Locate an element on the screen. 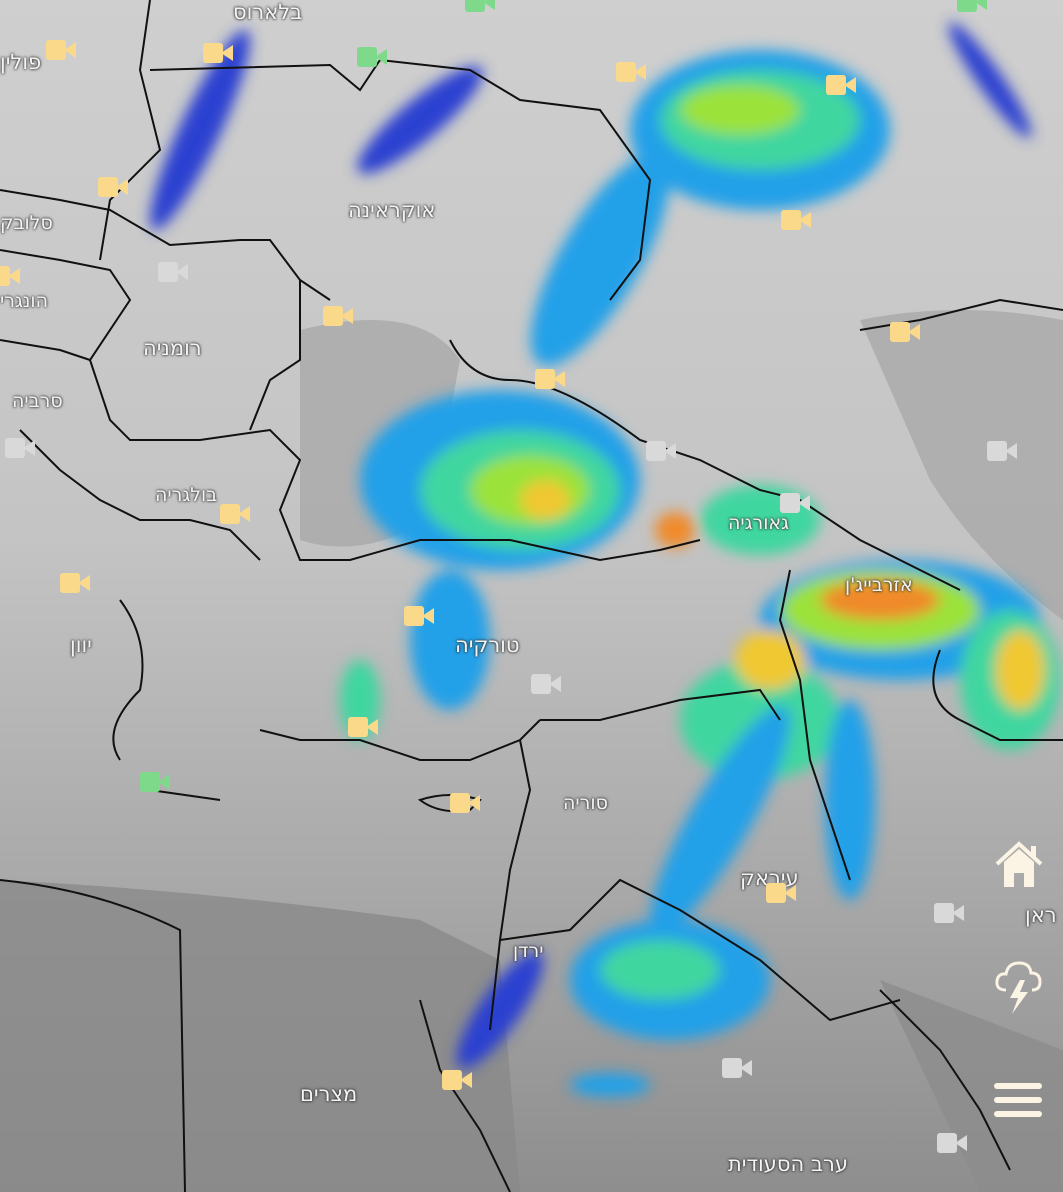  label-syria: סוריה is located at coordinates (585, 803).